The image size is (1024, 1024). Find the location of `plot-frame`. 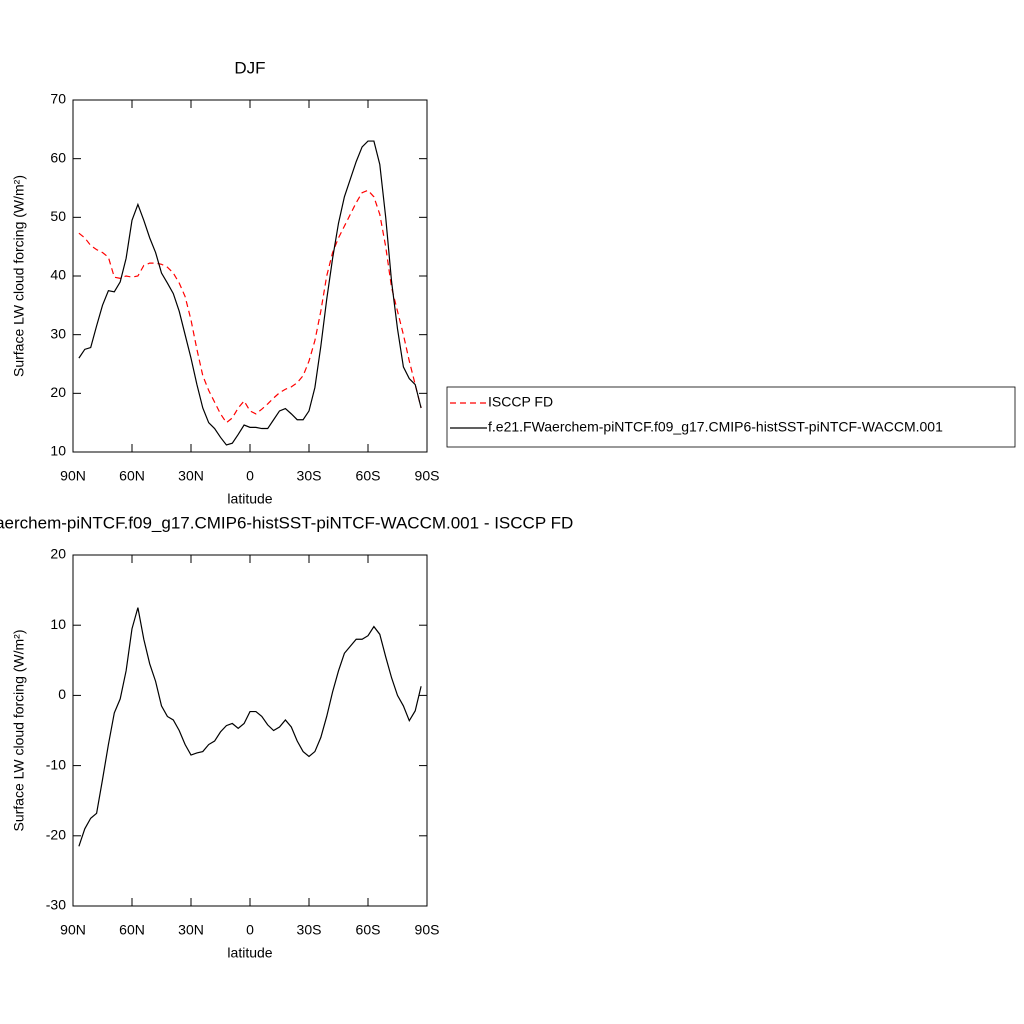

plot-frame is located at coordinates (250, 730).